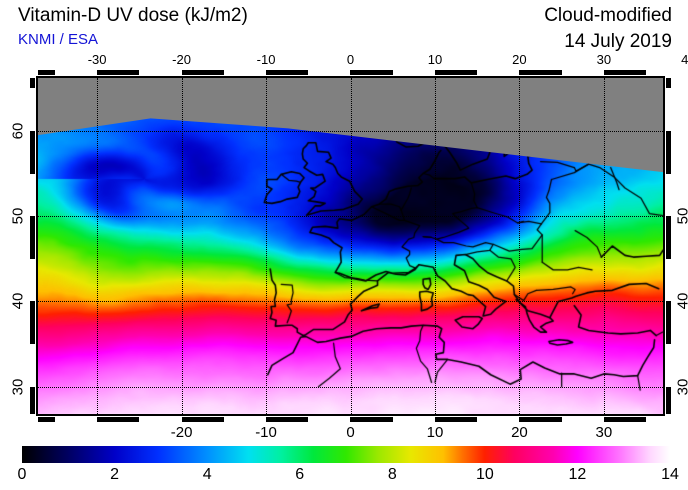 Image resolution: width=688 pixels, height=490 pixels. What do you see at coordinates (681, 216) in the screenshot?
I see `right-axis-label-50: 50` at bounding box center [681, 216].